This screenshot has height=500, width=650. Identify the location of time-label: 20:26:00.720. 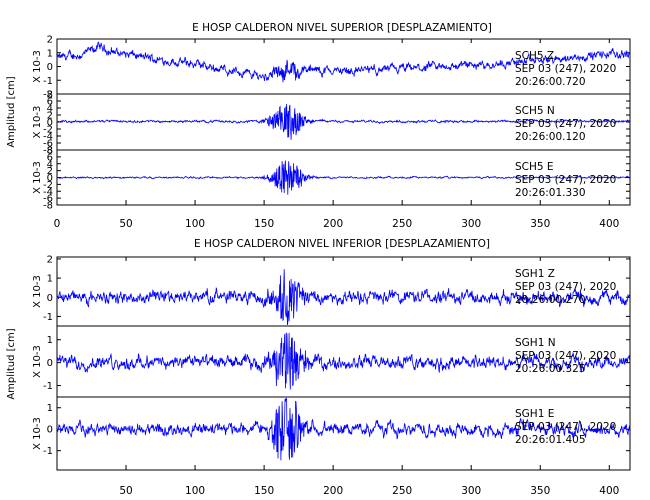
(550, 82).